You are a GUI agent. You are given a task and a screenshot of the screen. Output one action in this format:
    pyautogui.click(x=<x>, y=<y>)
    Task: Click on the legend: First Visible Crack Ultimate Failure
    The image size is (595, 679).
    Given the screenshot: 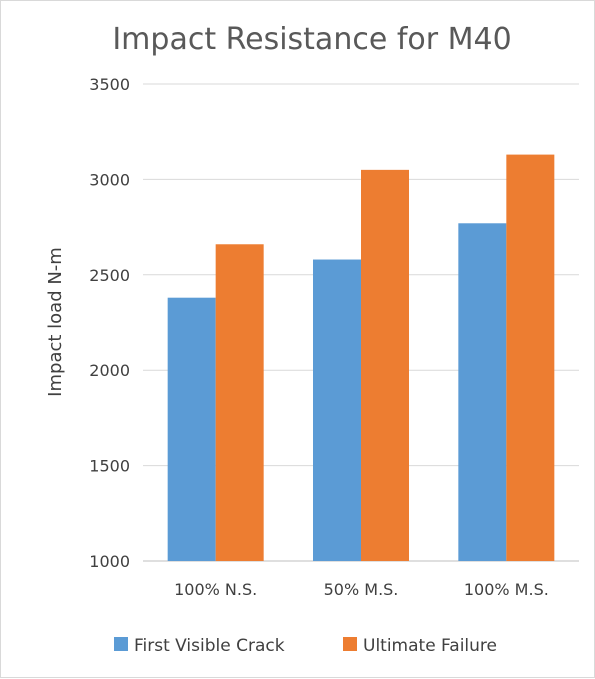 What is the action you would take?
    pyautogui.click(x=305, y=646)
    